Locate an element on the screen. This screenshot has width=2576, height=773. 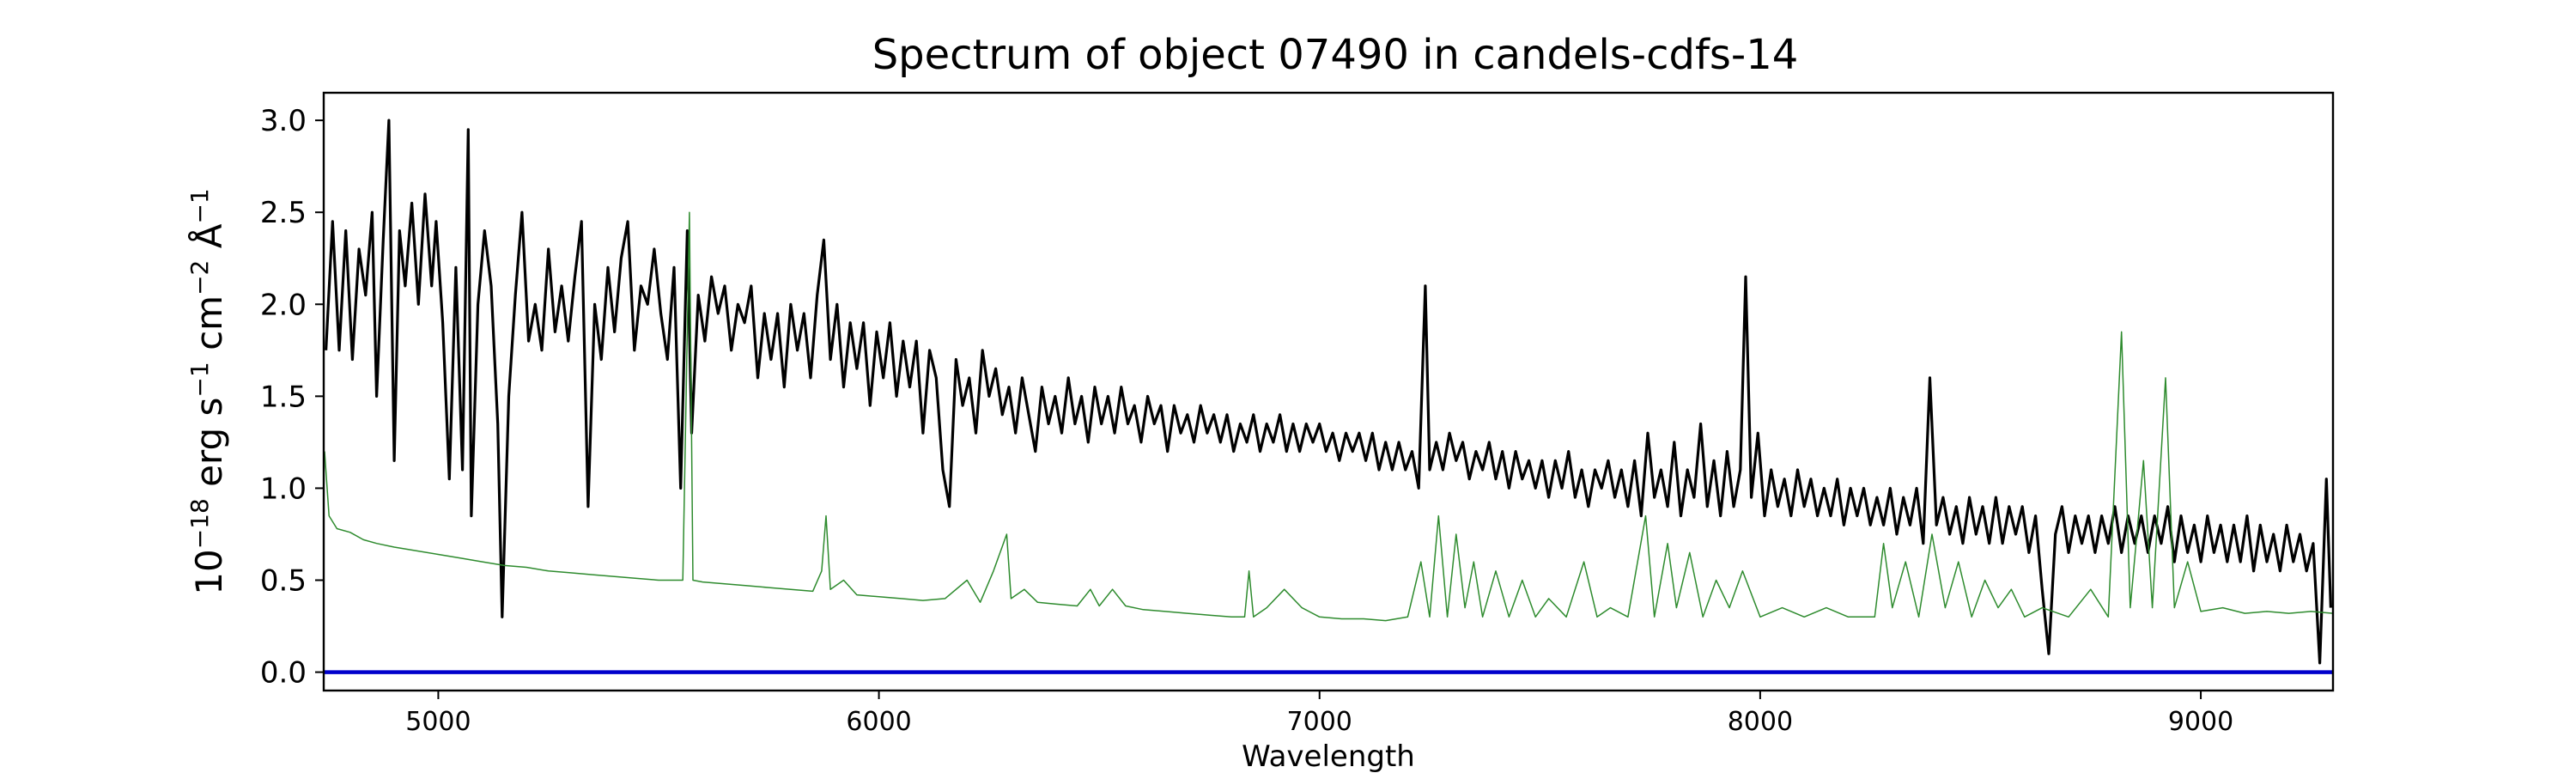
y-tick-label: 0.0 is located at coordinates (283, 673).